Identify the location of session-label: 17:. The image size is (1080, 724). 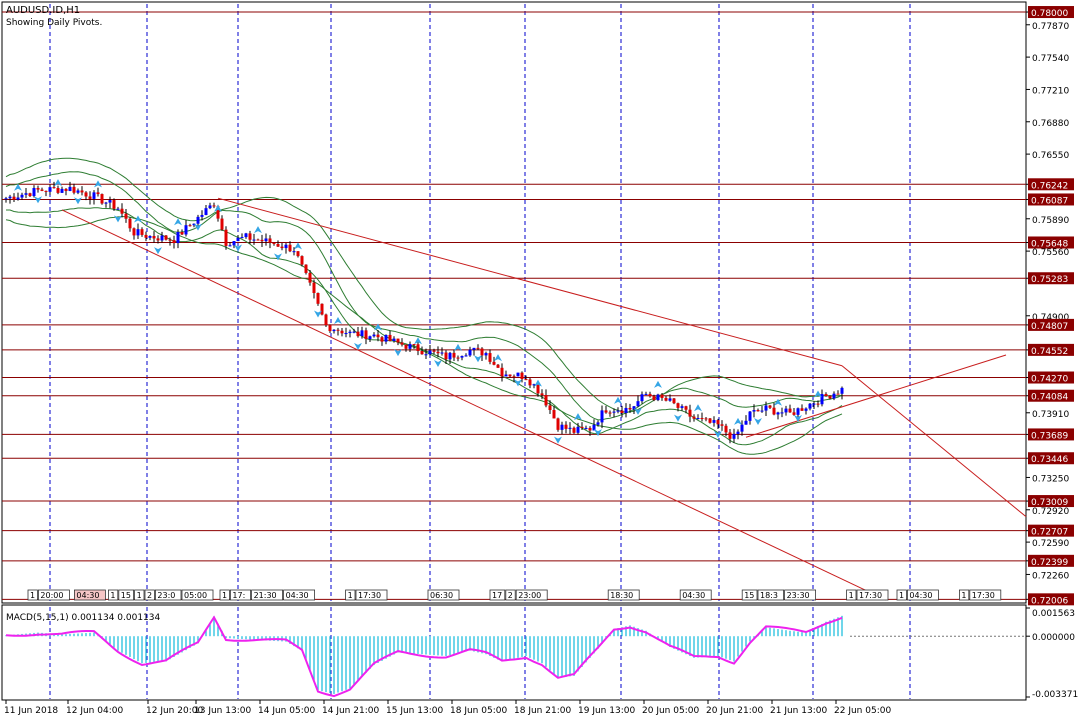
(238, 595).